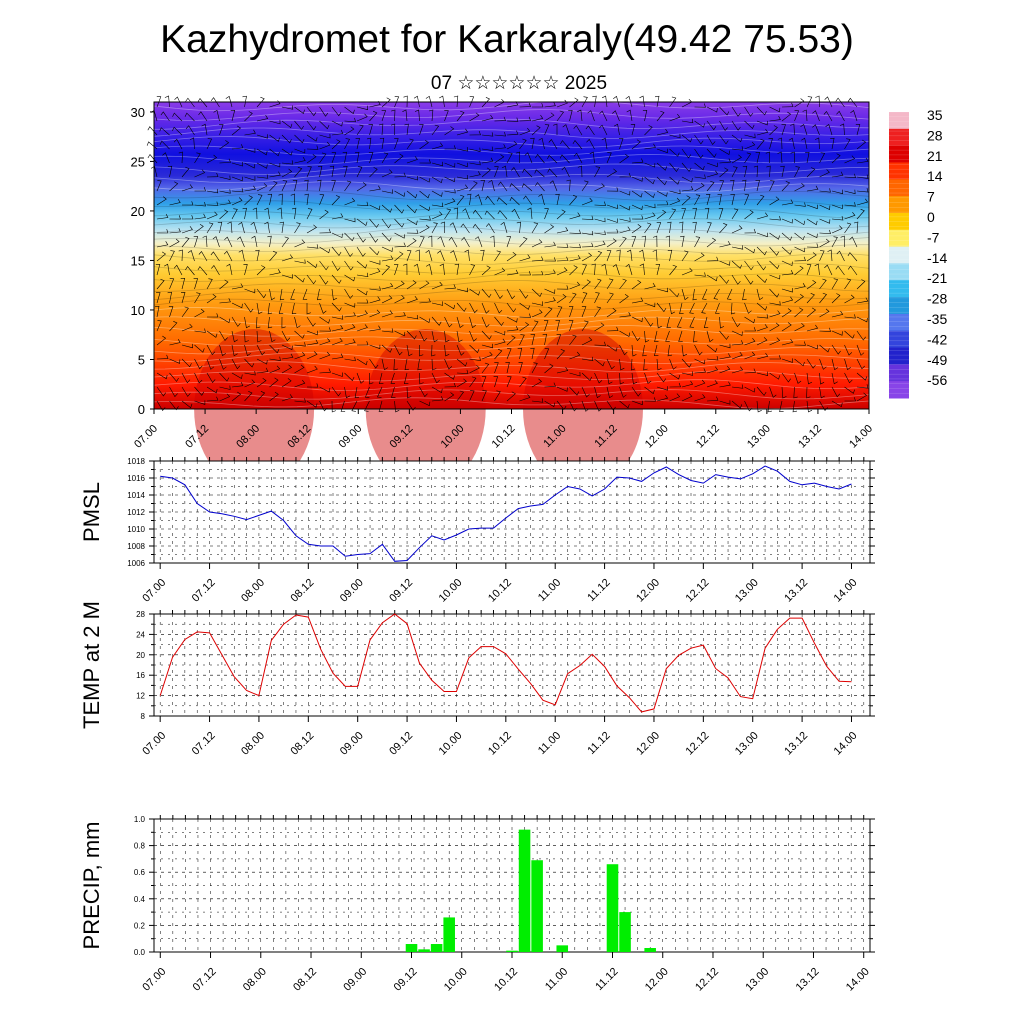  What do you see at coordinates (141, 409) in the screenshot?
I see `y-tick-label: 0` at bounding box center [141, 409].